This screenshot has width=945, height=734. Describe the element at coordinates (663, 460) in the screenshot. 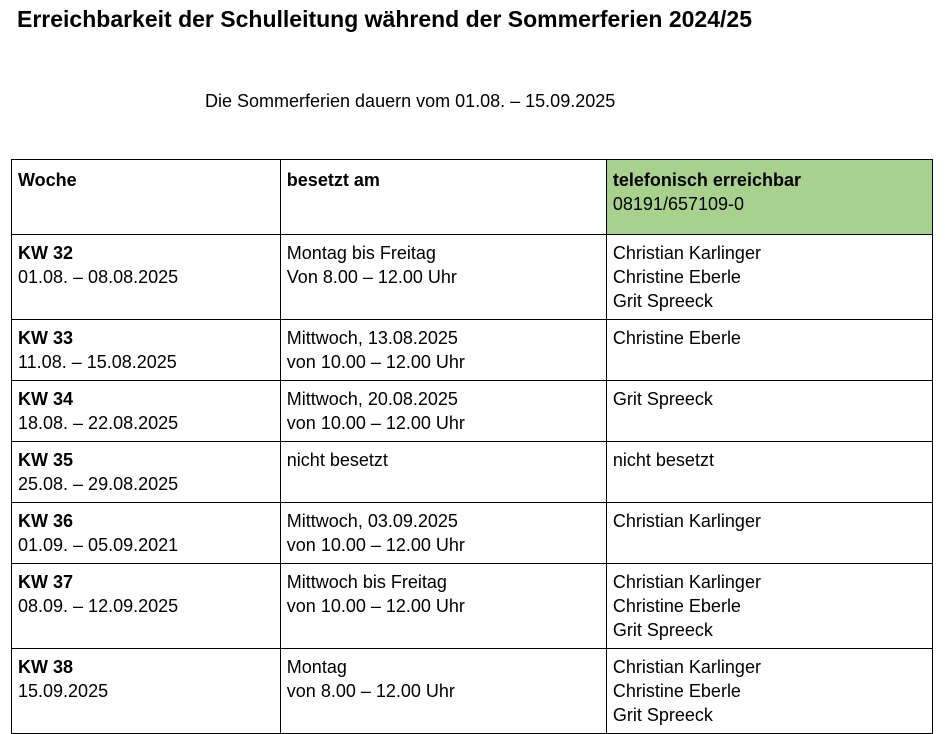

I see `contact-name: nicht besetzt` at that location.